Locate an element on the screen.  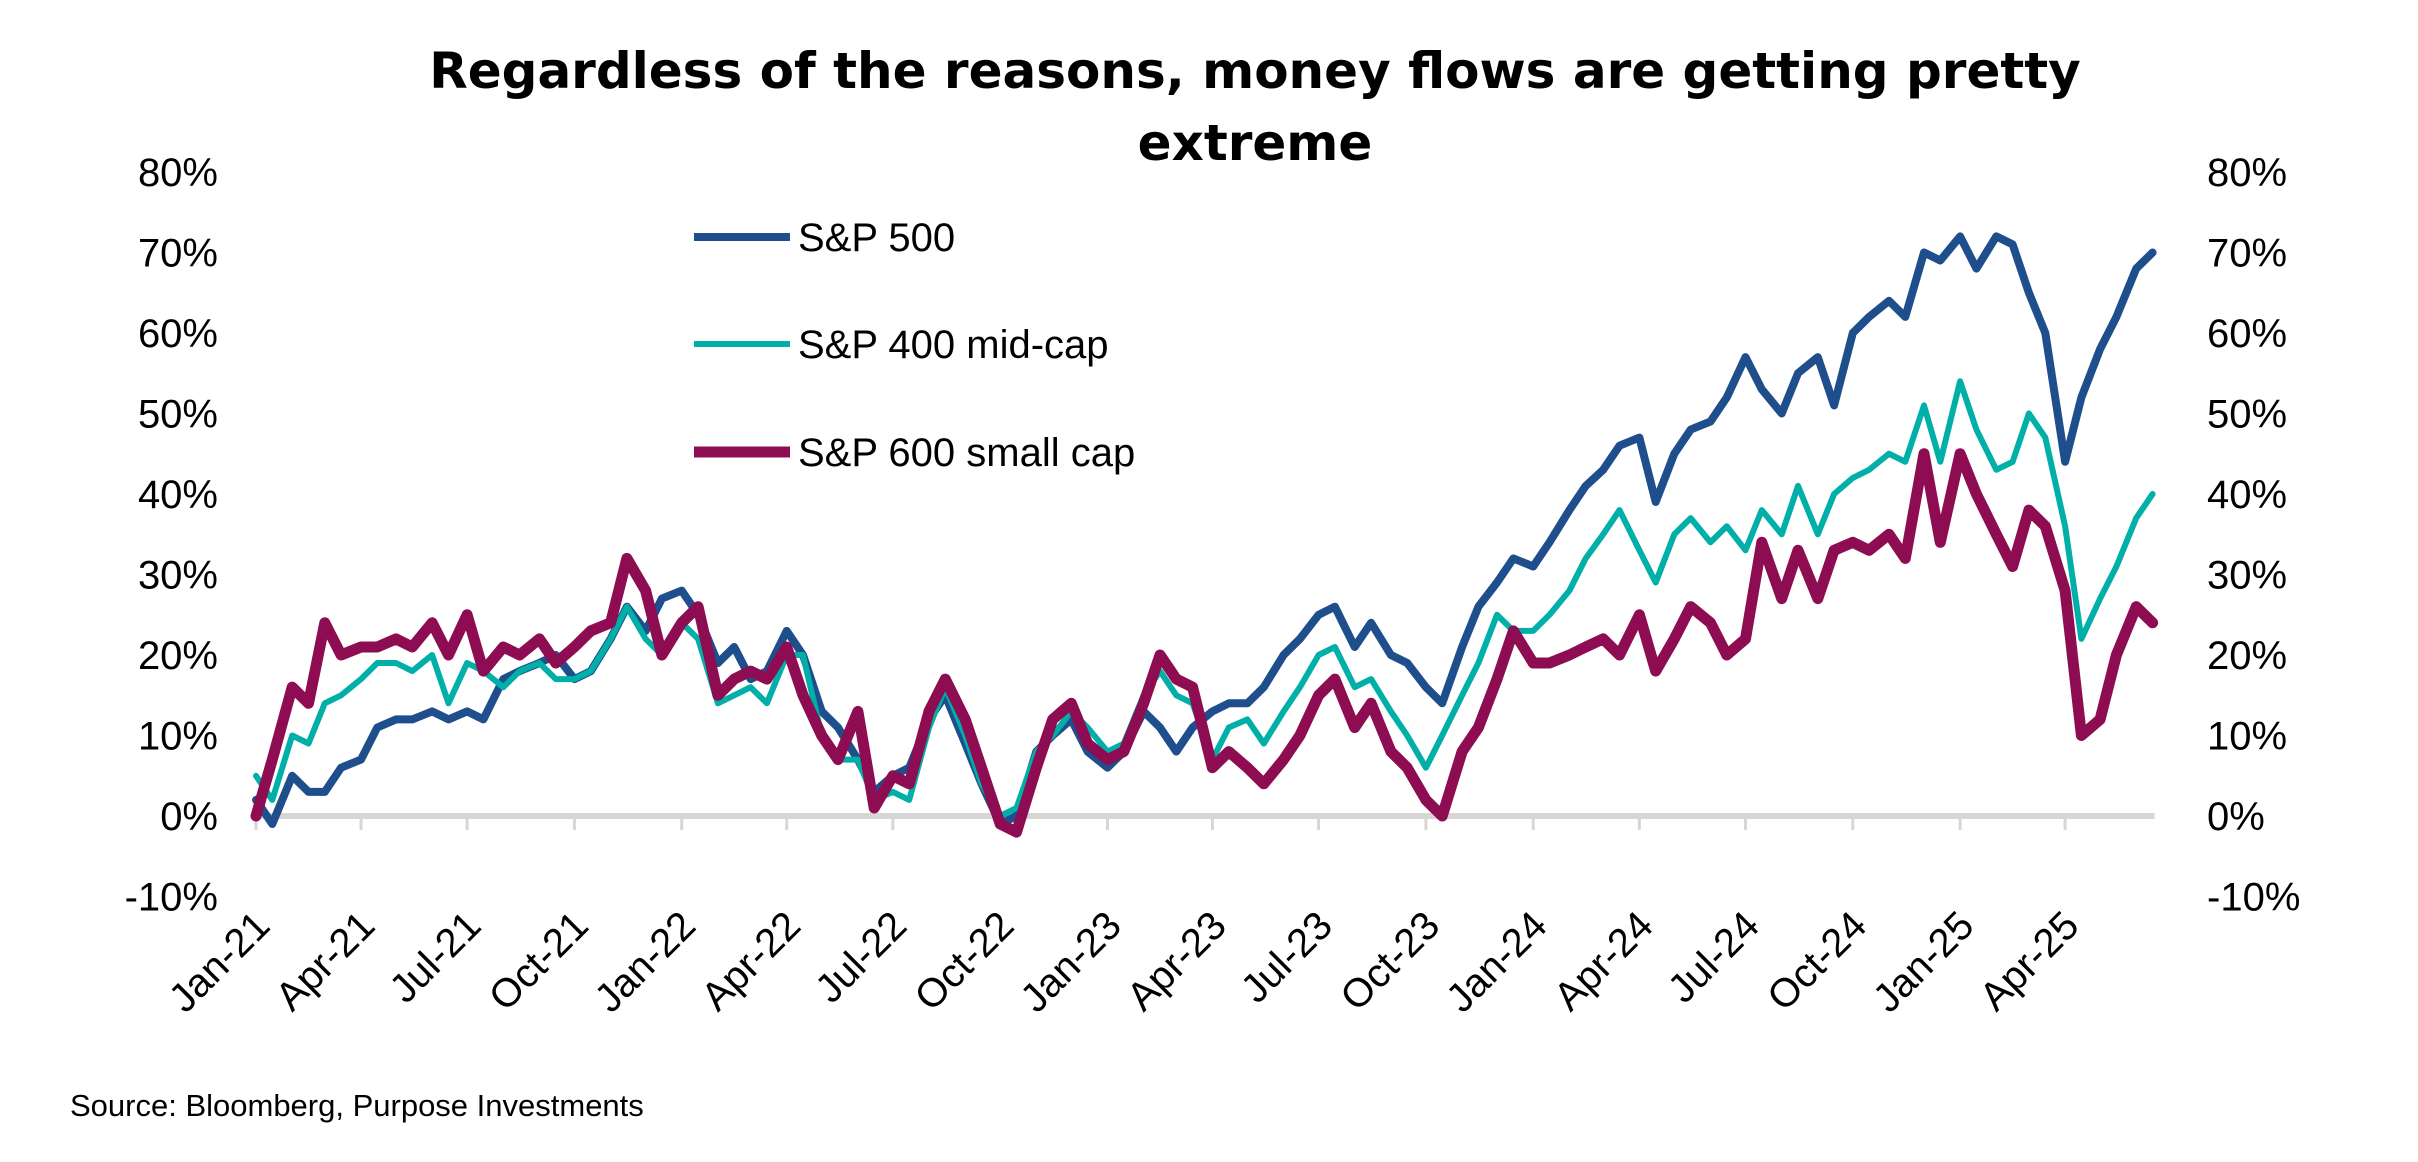
y-tick-label-secondary: 50% is located at coordinates (2247, 415).